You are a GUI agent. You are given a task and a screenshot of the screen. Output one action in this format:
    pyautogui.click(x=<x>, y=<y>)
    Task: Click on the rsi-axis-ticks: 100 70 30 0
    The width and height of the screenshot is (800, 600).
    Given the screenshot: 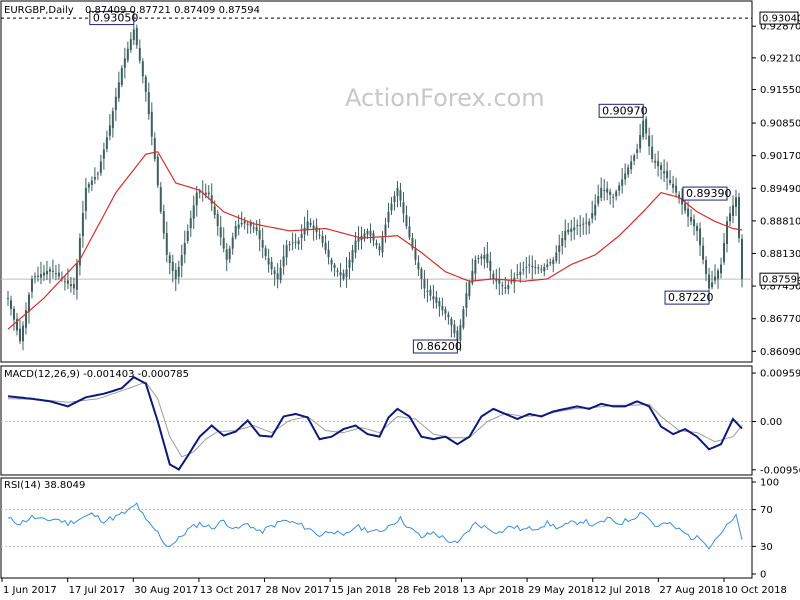 What is the action you would take?
    pyautogui.click(x=765, y=529)
    